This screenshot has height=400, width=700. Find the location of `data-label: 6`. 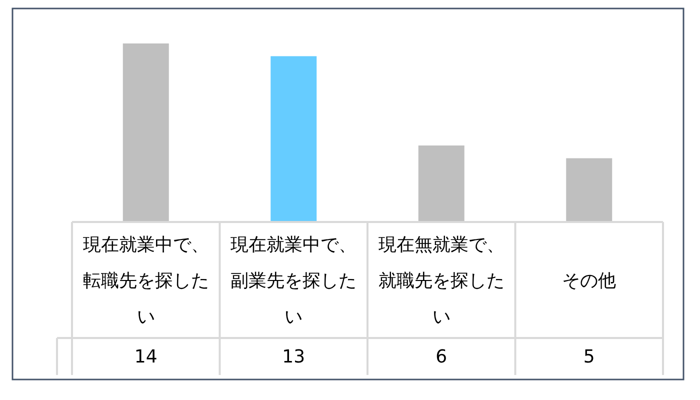

data-label: 6 is located at coordinates (442, 357).